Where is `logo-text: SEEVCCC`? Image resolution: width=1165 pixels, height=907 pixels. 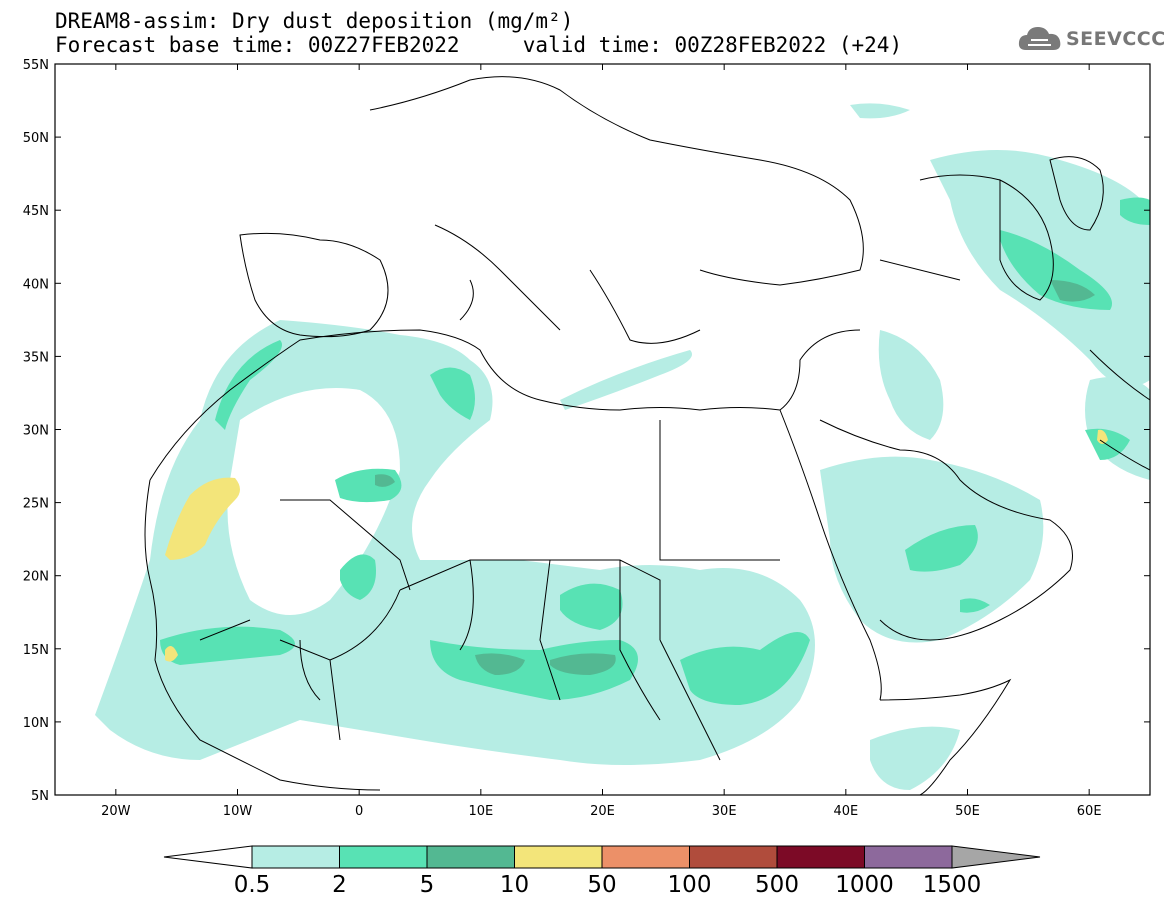 logo-text: SEEVCCC is located at coordinates (1115, 39).